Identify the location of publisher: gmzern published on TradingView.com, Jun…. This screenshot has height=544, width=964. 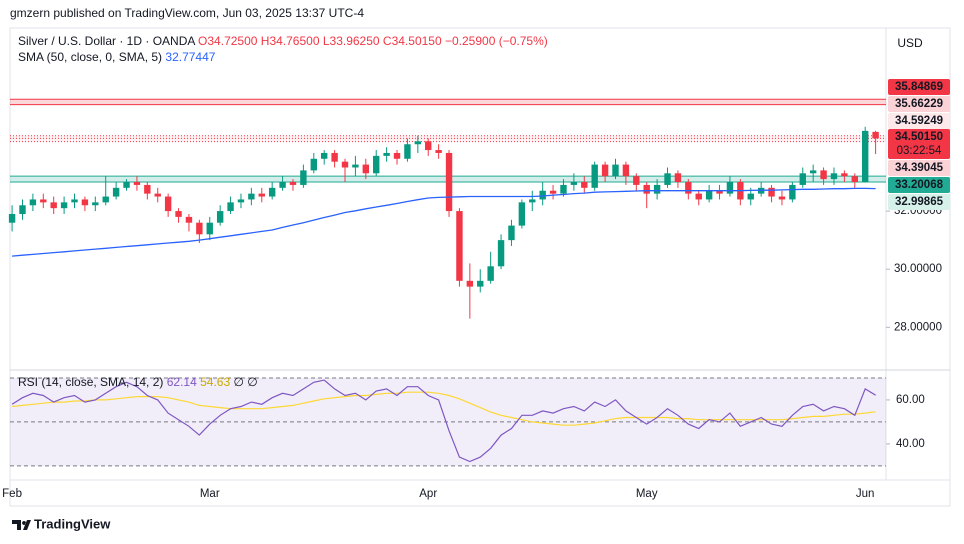
(187, 13).